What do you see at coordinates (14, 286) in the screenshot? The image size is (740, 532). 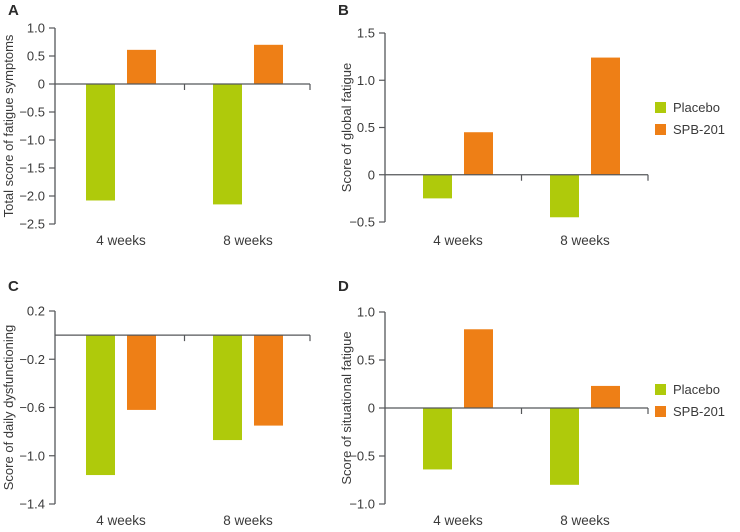 I see `panel-c-letter: C` at bounding box center [14, 286].